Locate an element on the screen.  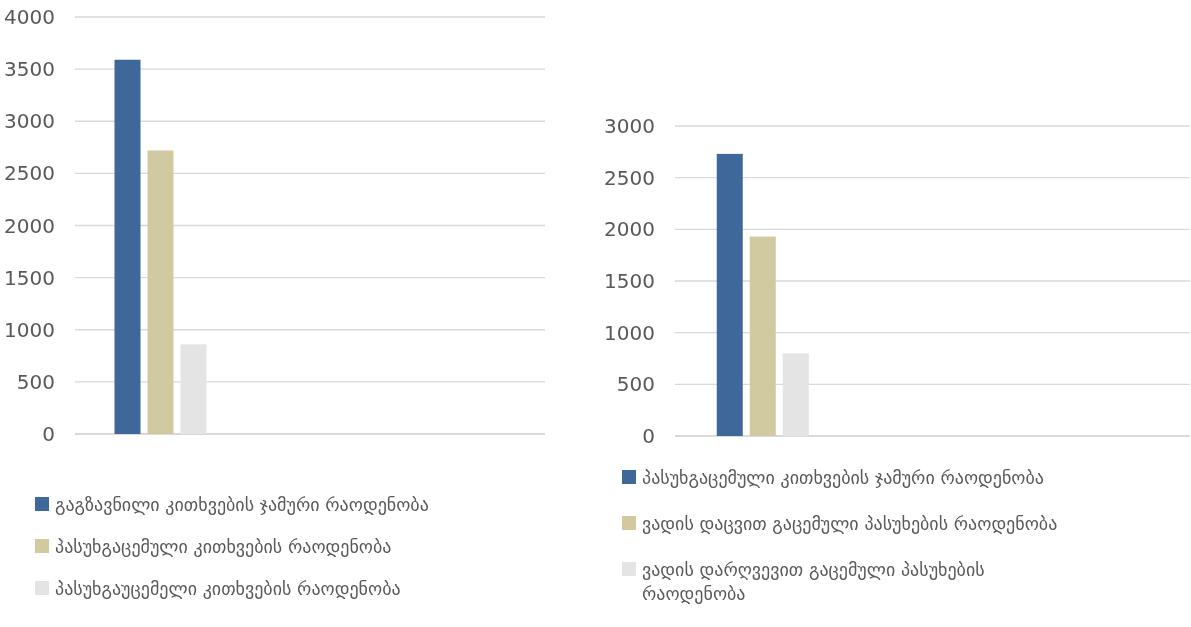
y-tick-label: 3500 is located at coordinates (29, 69).